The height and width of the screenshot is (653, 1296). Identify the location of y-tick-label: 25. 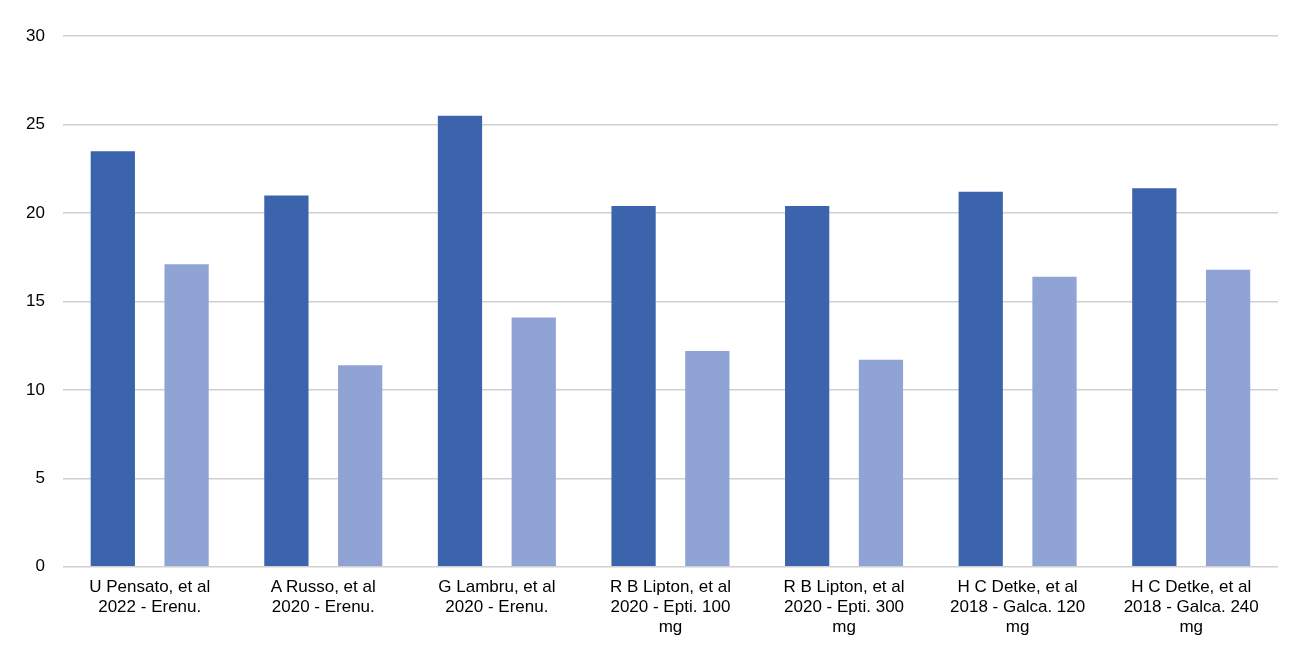
(35, 124).